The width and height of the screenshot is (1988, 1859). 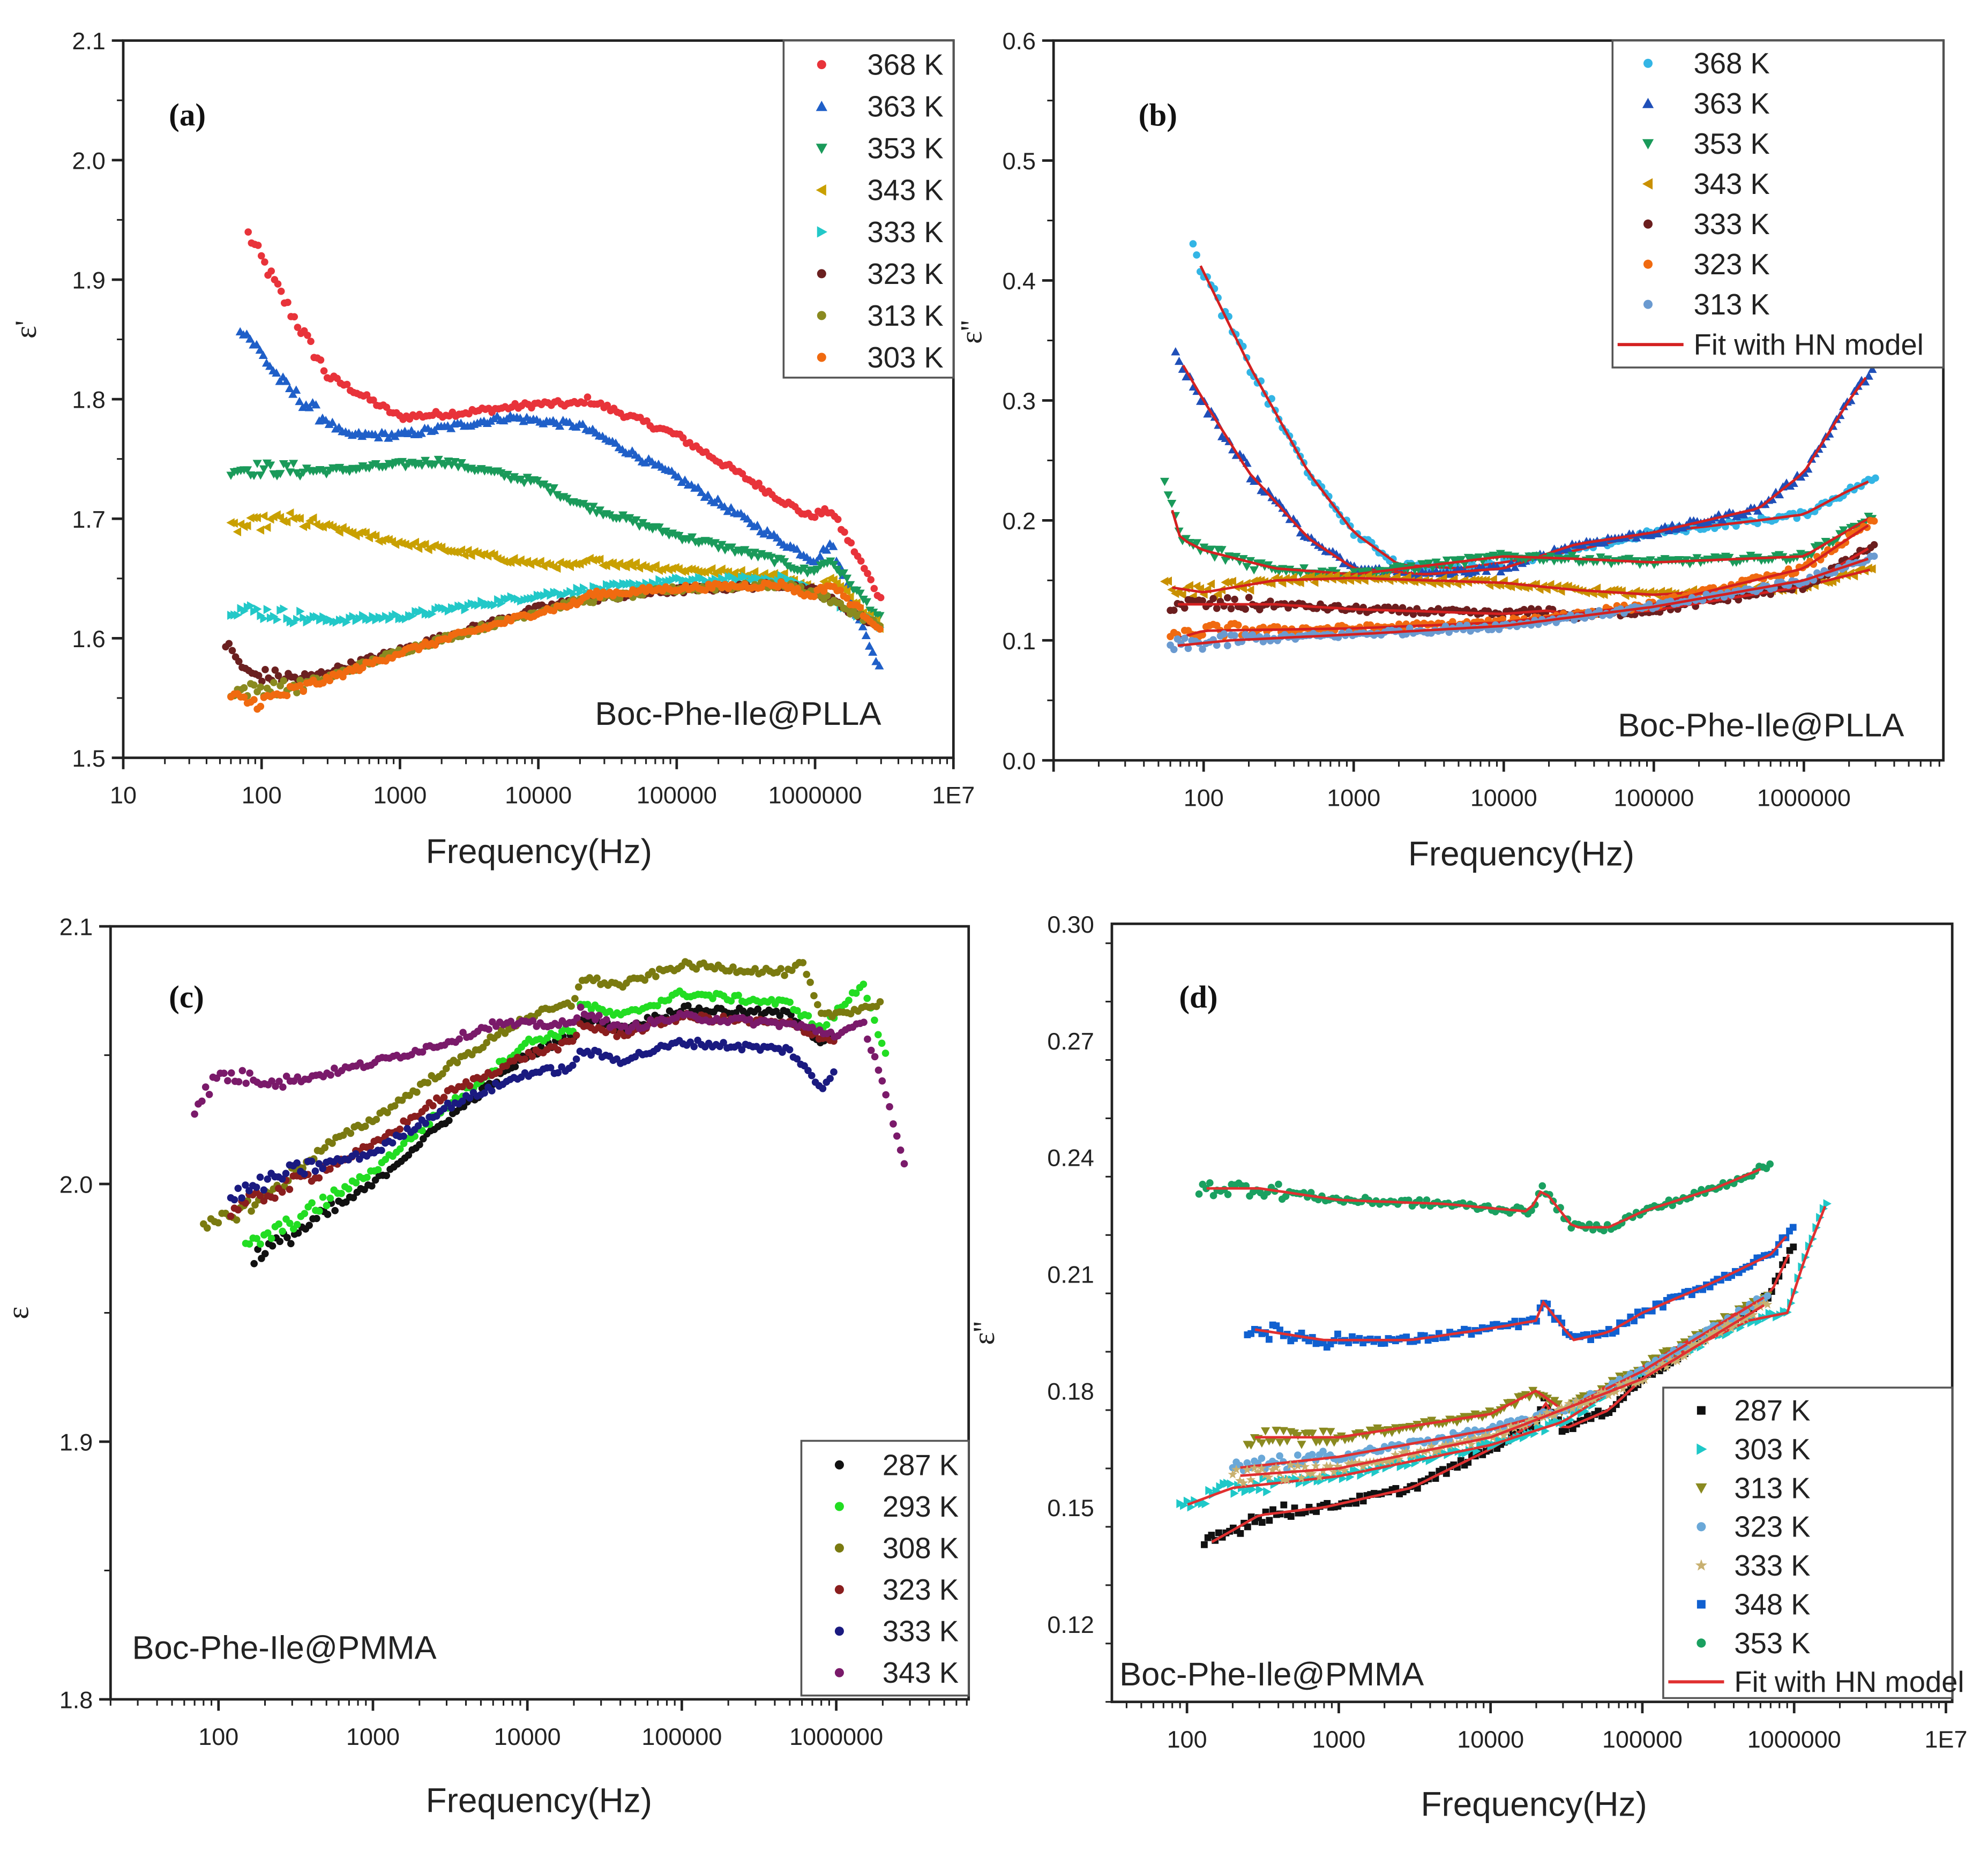 I want to click on y-tick-label: 0.15, so click(x=1070, y=1507).